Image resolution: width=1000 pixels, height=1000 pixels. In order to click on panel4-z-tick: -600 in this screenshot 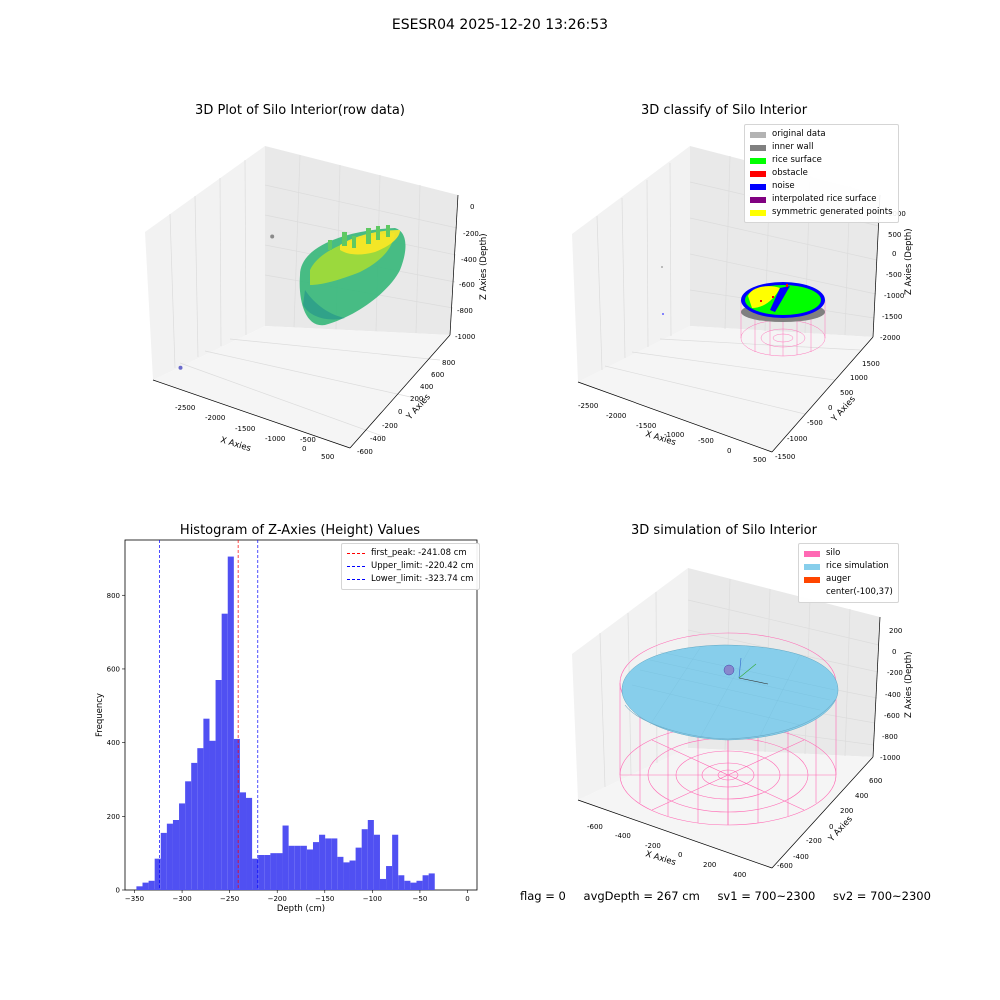, I will do `click(892, 716)`.